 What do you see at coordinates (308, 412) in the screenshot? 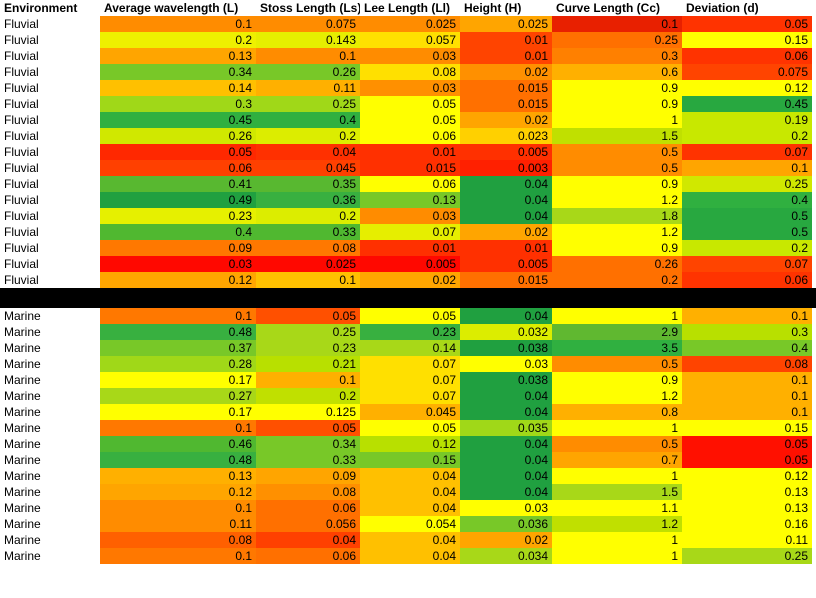
I see `value-cell: 0.125` at bounding box center [308, 412].